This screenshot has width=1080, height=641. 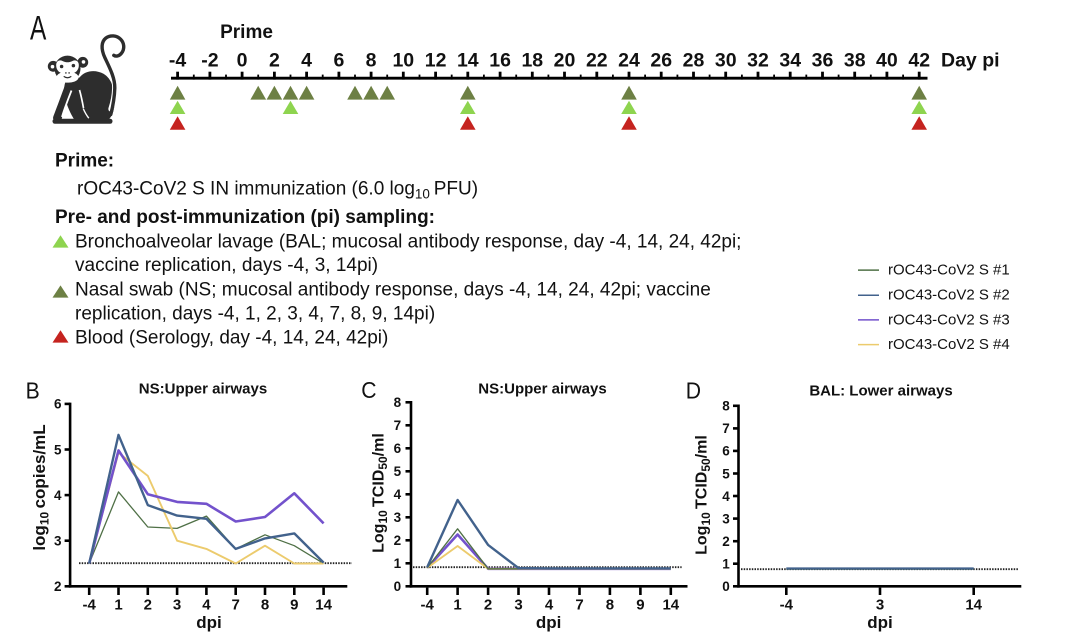 What do you see at coordinates (231, 337) in the screenshot?
I see `svg-text:Blood (Serology, day -4, 14, 2: Blood (Serology, day -4, 14, 24, 42pi)` at bounding box center [231, 337].